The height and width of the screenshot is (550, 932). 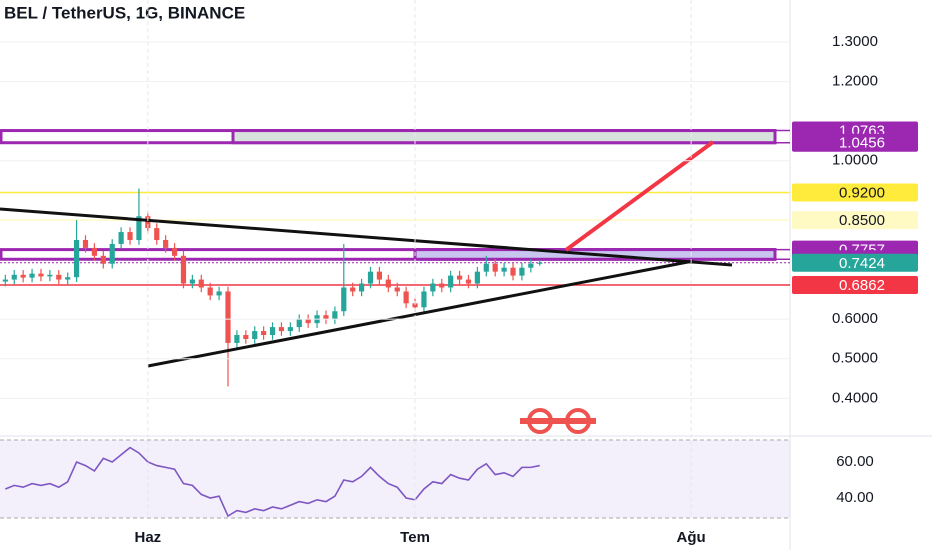 I want to click on x-tick-label: Tem, so click(x=415, y=537).